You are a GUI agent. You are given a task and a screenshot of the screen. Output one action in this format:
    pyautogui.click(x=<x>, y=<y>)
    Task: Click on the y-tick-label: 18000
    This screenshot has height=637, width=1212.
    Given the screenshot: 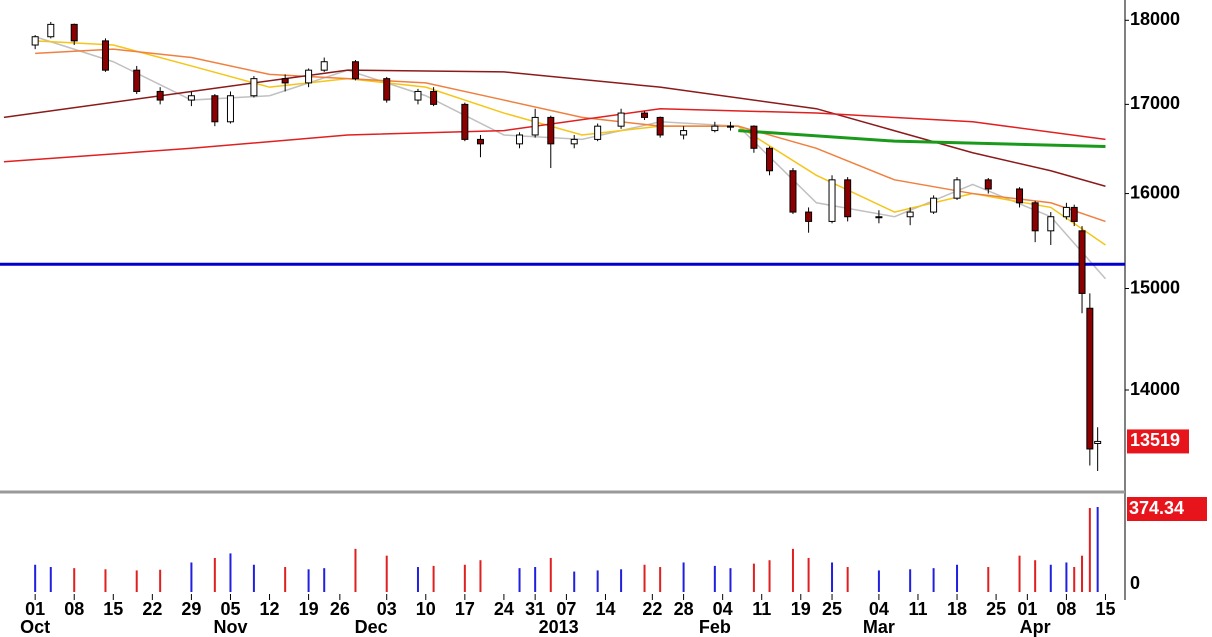 What is the action you would take?
    pyautogui.click(x=1155, y=19)
    